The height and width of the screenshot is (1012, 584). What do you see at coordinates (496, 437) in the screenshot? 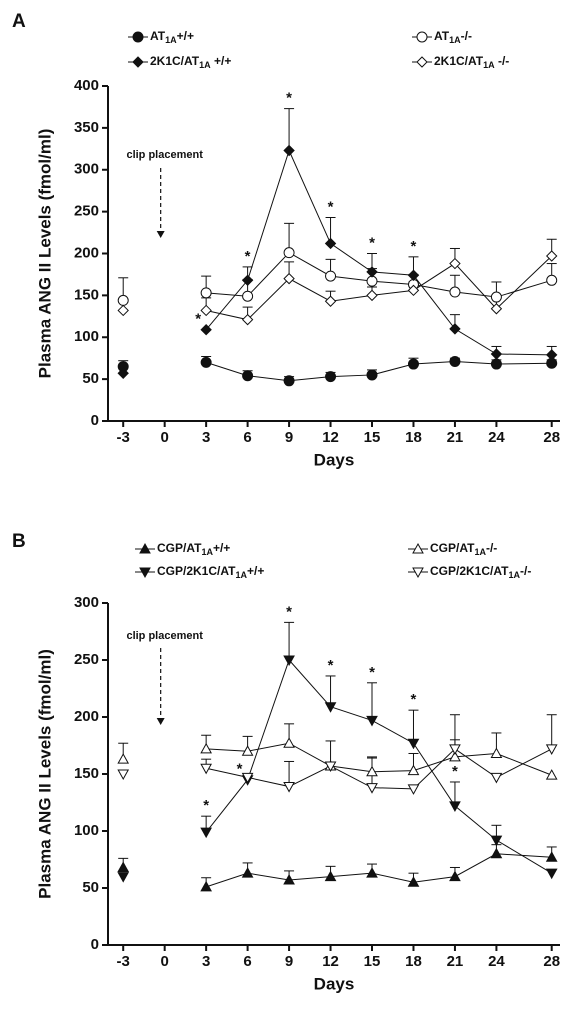
I see `x-tick-label: 24` at bounding box center [496, 437].